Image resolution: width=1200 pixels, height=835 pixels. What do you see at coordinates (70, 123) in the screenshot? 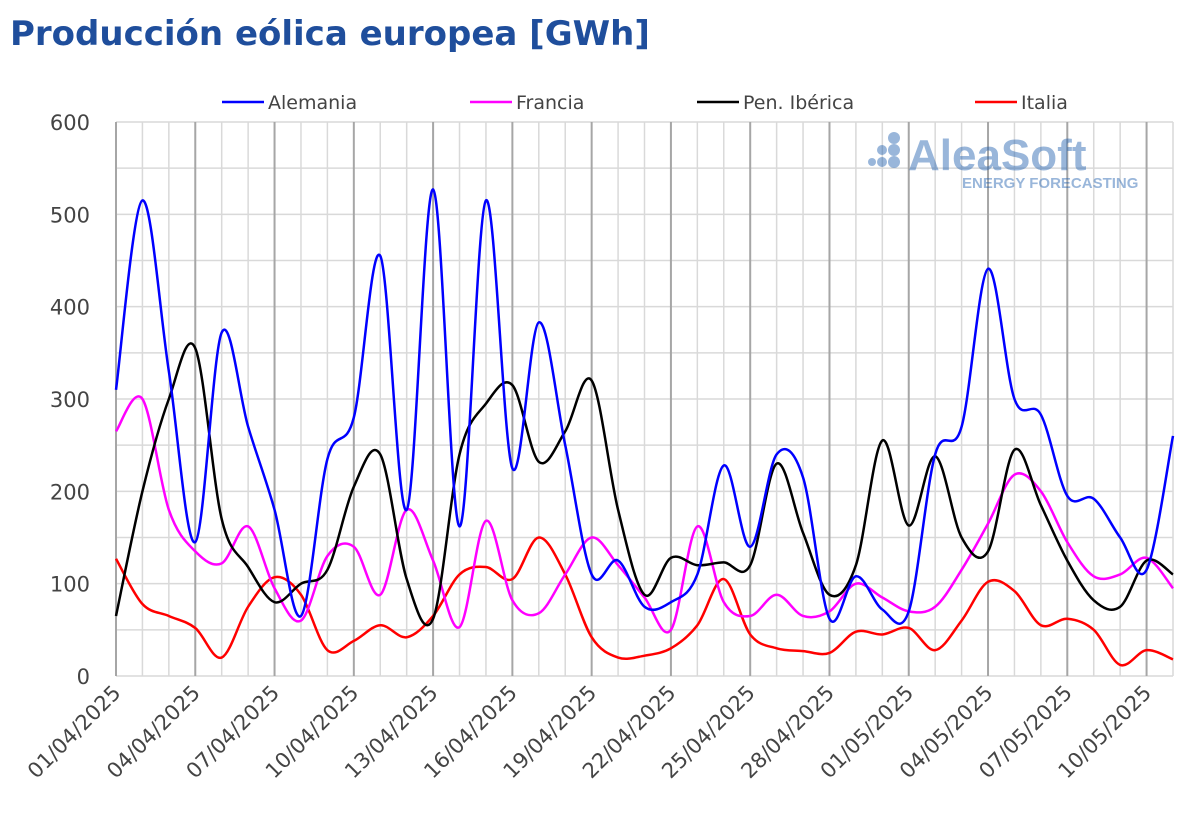
I see `y-tick-label: 600` at bounding box center [70, 123].